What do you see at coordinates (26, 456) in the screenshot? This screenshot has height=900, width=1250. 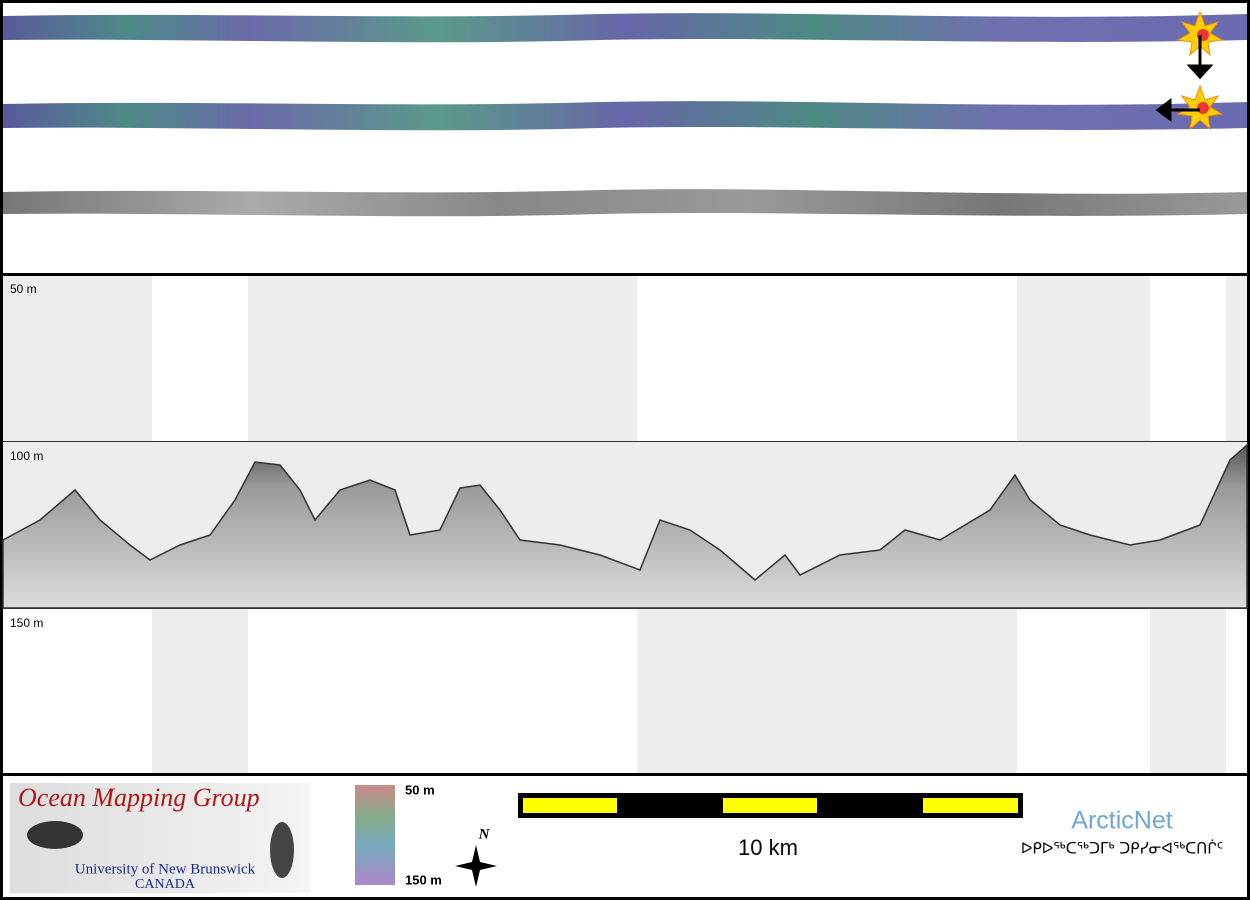 I see `depth-label: 100 m` at bounding box center [26, 456].